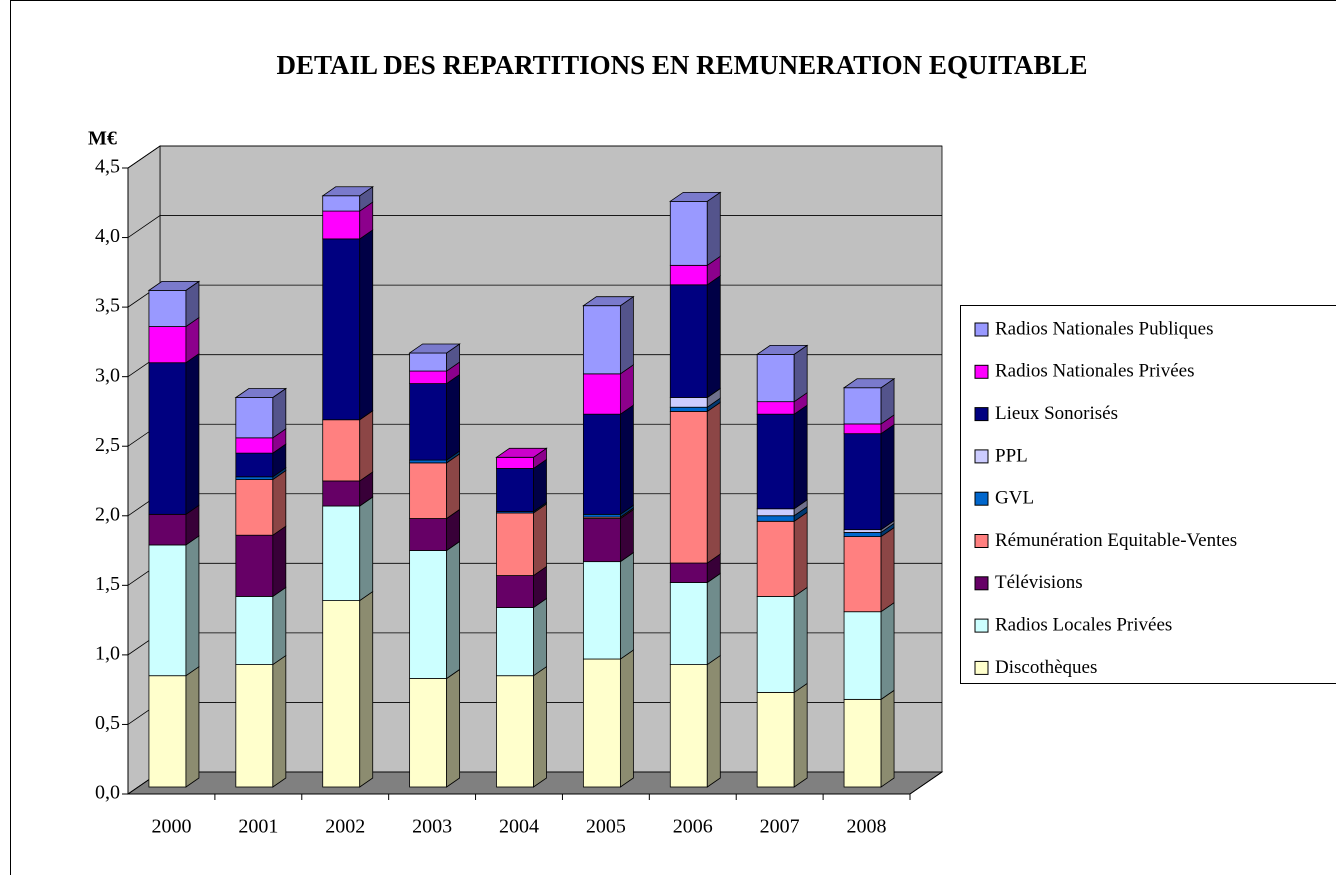 The width and height of the screenshot is (1336, 875). I want to click on x-tick-label: 2007, so click(780, 827).